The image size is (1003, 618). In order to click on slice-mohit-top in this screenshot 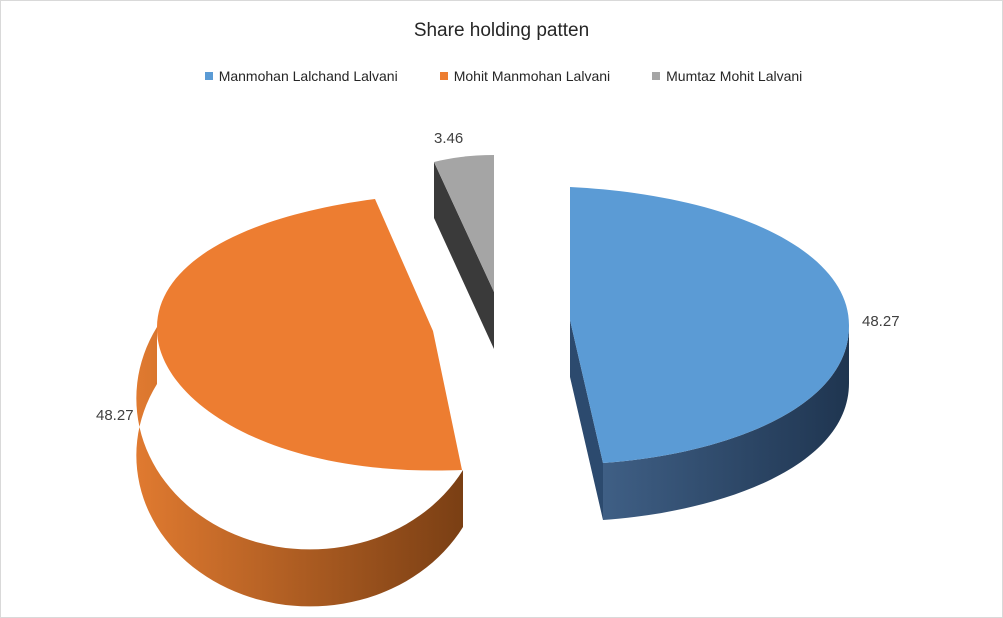, I will do `click(309, 335)`.